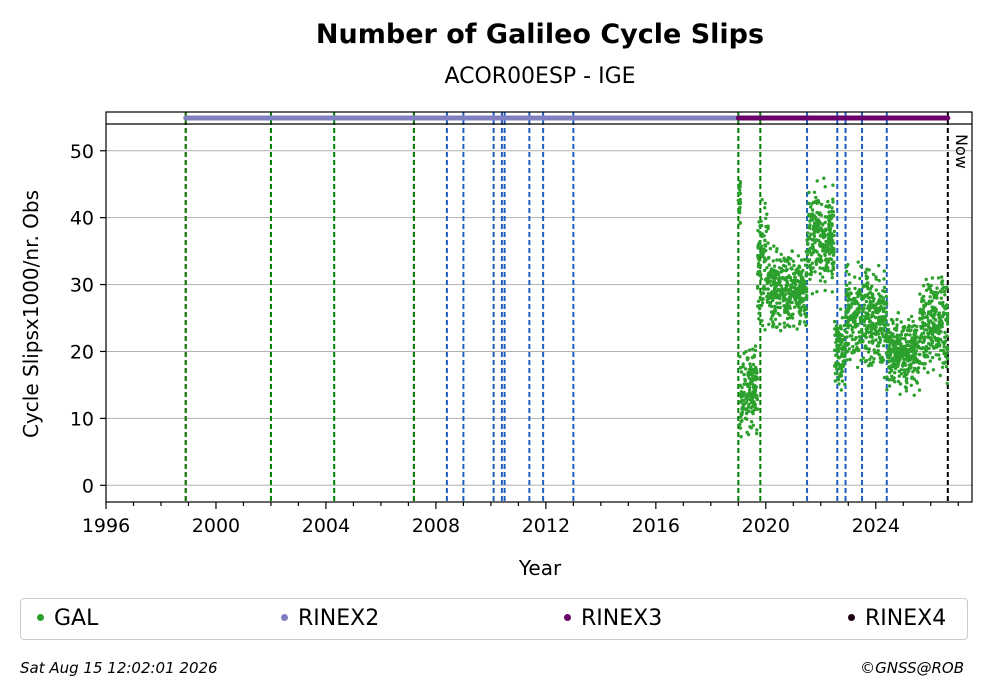  I want to click on legend-item-rinex3: RINEX3, so click(613, 619).